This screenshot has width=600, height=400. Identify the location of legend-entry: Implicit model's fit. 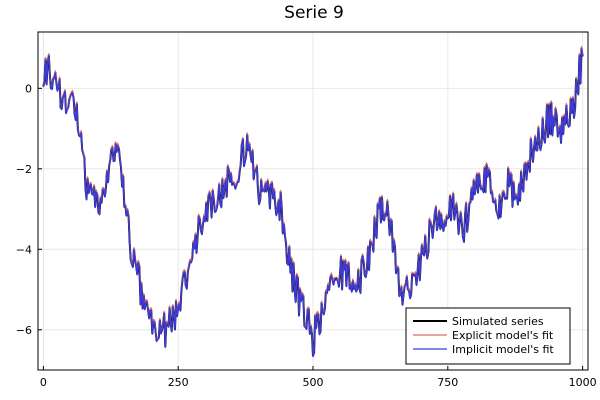
(503, 349).